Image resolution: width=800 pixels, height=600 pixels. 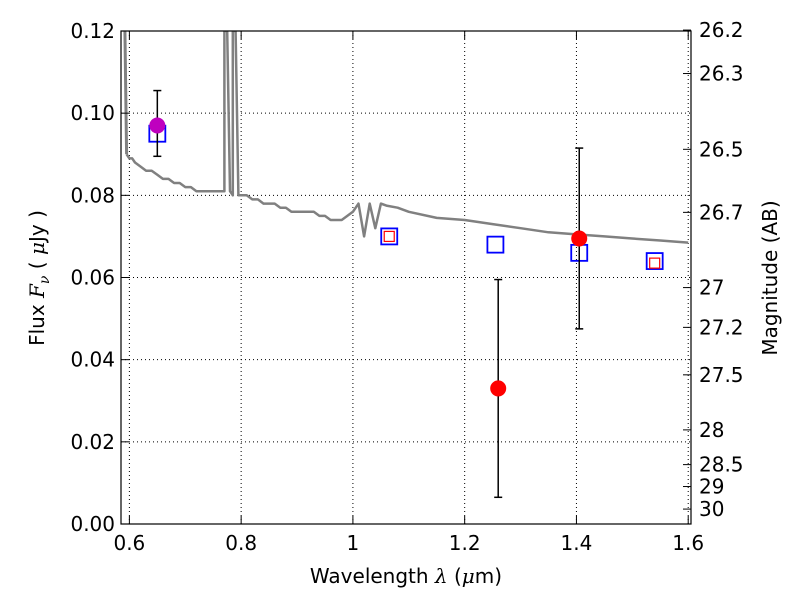 What do you see at coordinates (92, 113) in the screenshot?
I see `y-tick-label: 0.10` at bounding box center [92, 113].